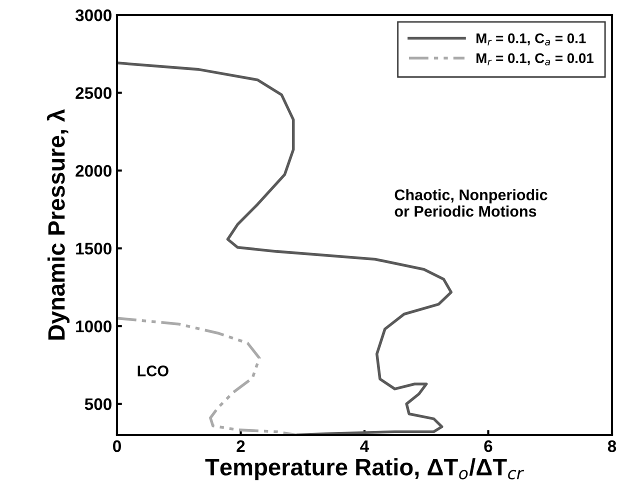 Image resolution: width=624 pixels, height=494 pixels. Describe the element at coordinates (488, 446) in the screenshot. I see `x-tick-label: 6` at that location.